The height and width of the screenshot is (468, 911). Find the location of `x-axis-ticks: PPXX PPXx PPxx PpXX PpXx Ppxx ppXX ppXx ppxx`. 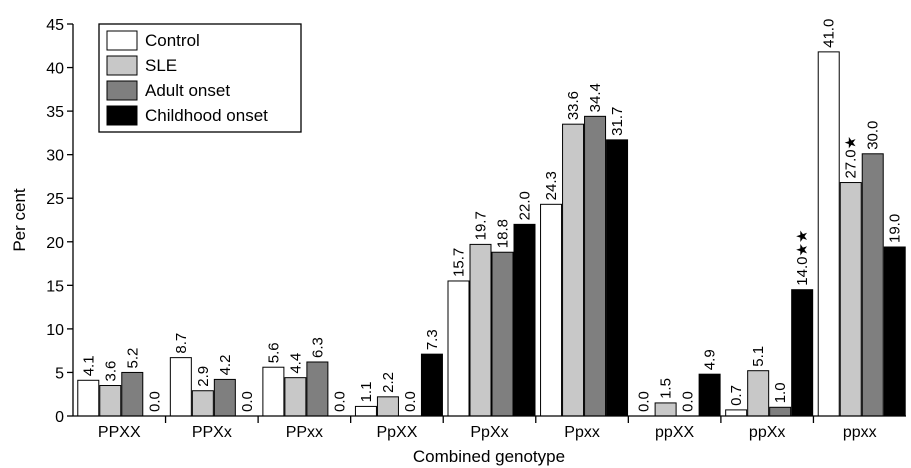

x-axis-ticks: PPXX PPXx PPxx PpXX PpXx Ppxx ppXX ppXx ppxx is located at coordinates (487, 428).